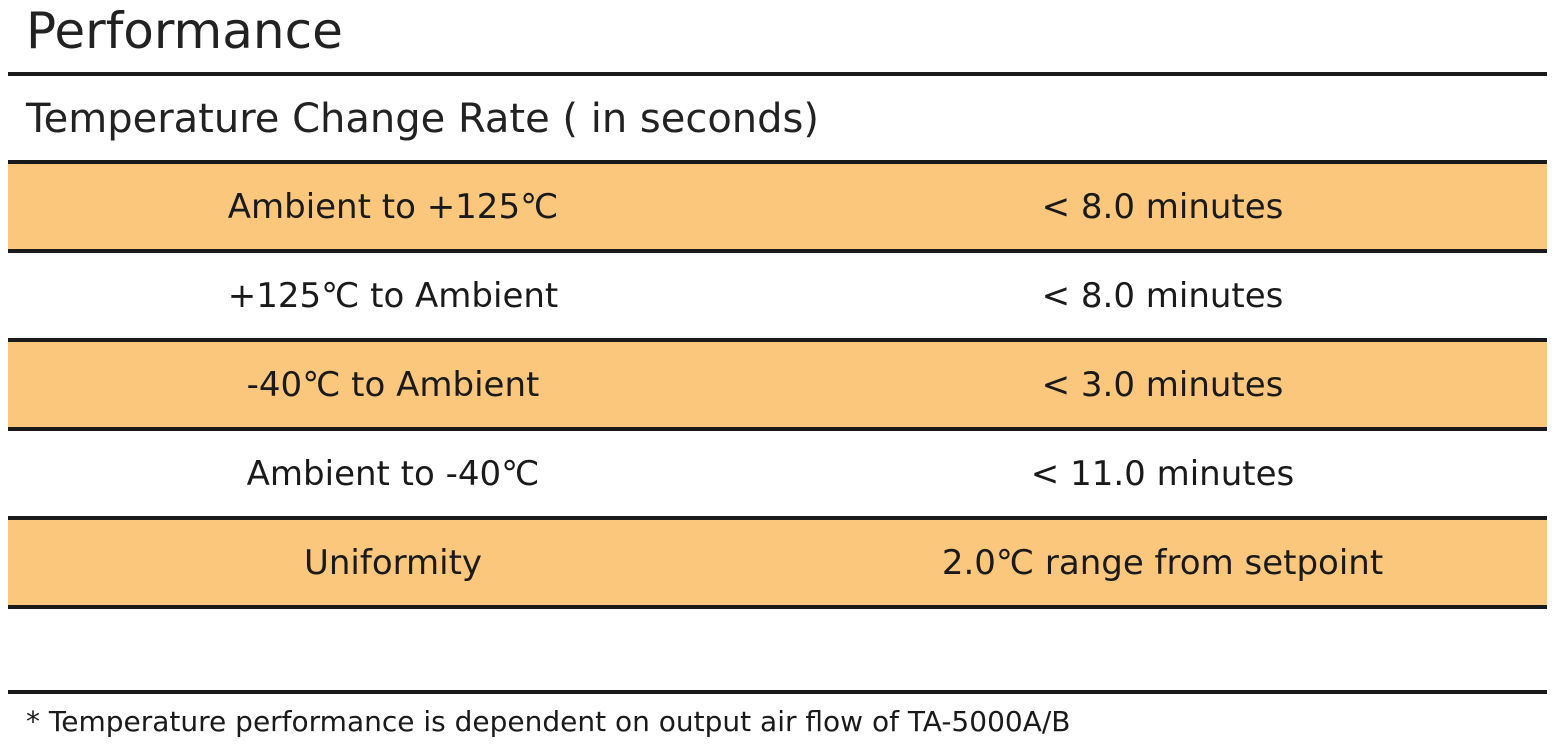  What do you see at coordinates (393, 295) in the screenshot?
I see `row-label: +125℃ to Ambient` at bounding box center [393, 295].